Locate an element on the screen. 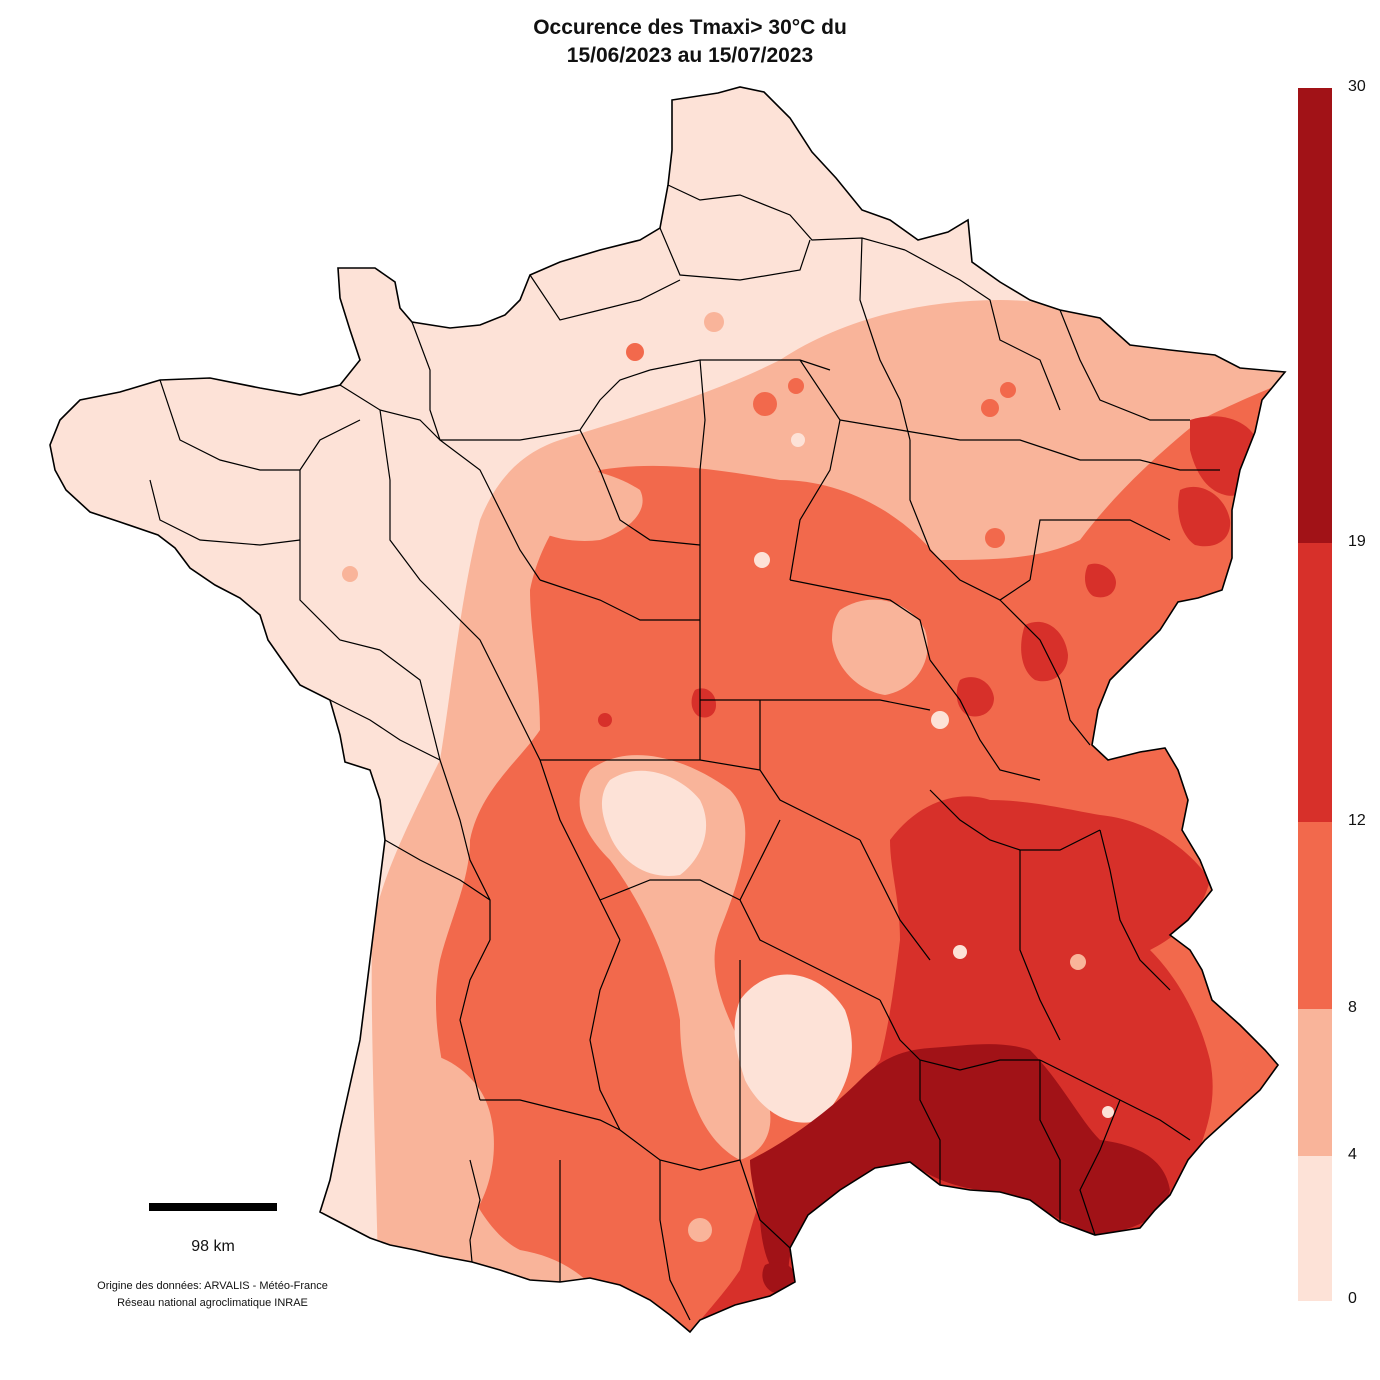 Image resolution: width=1380 pixels, height=1380 pixels. zone-pale-sw is located at coordinates (434, 1147).